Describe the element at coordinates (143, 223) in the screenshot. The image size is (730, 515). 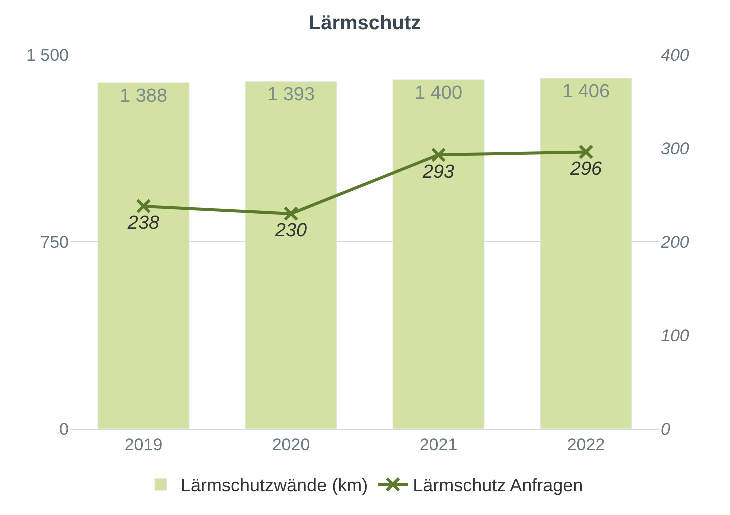
I see `data-label: 238` at that location.